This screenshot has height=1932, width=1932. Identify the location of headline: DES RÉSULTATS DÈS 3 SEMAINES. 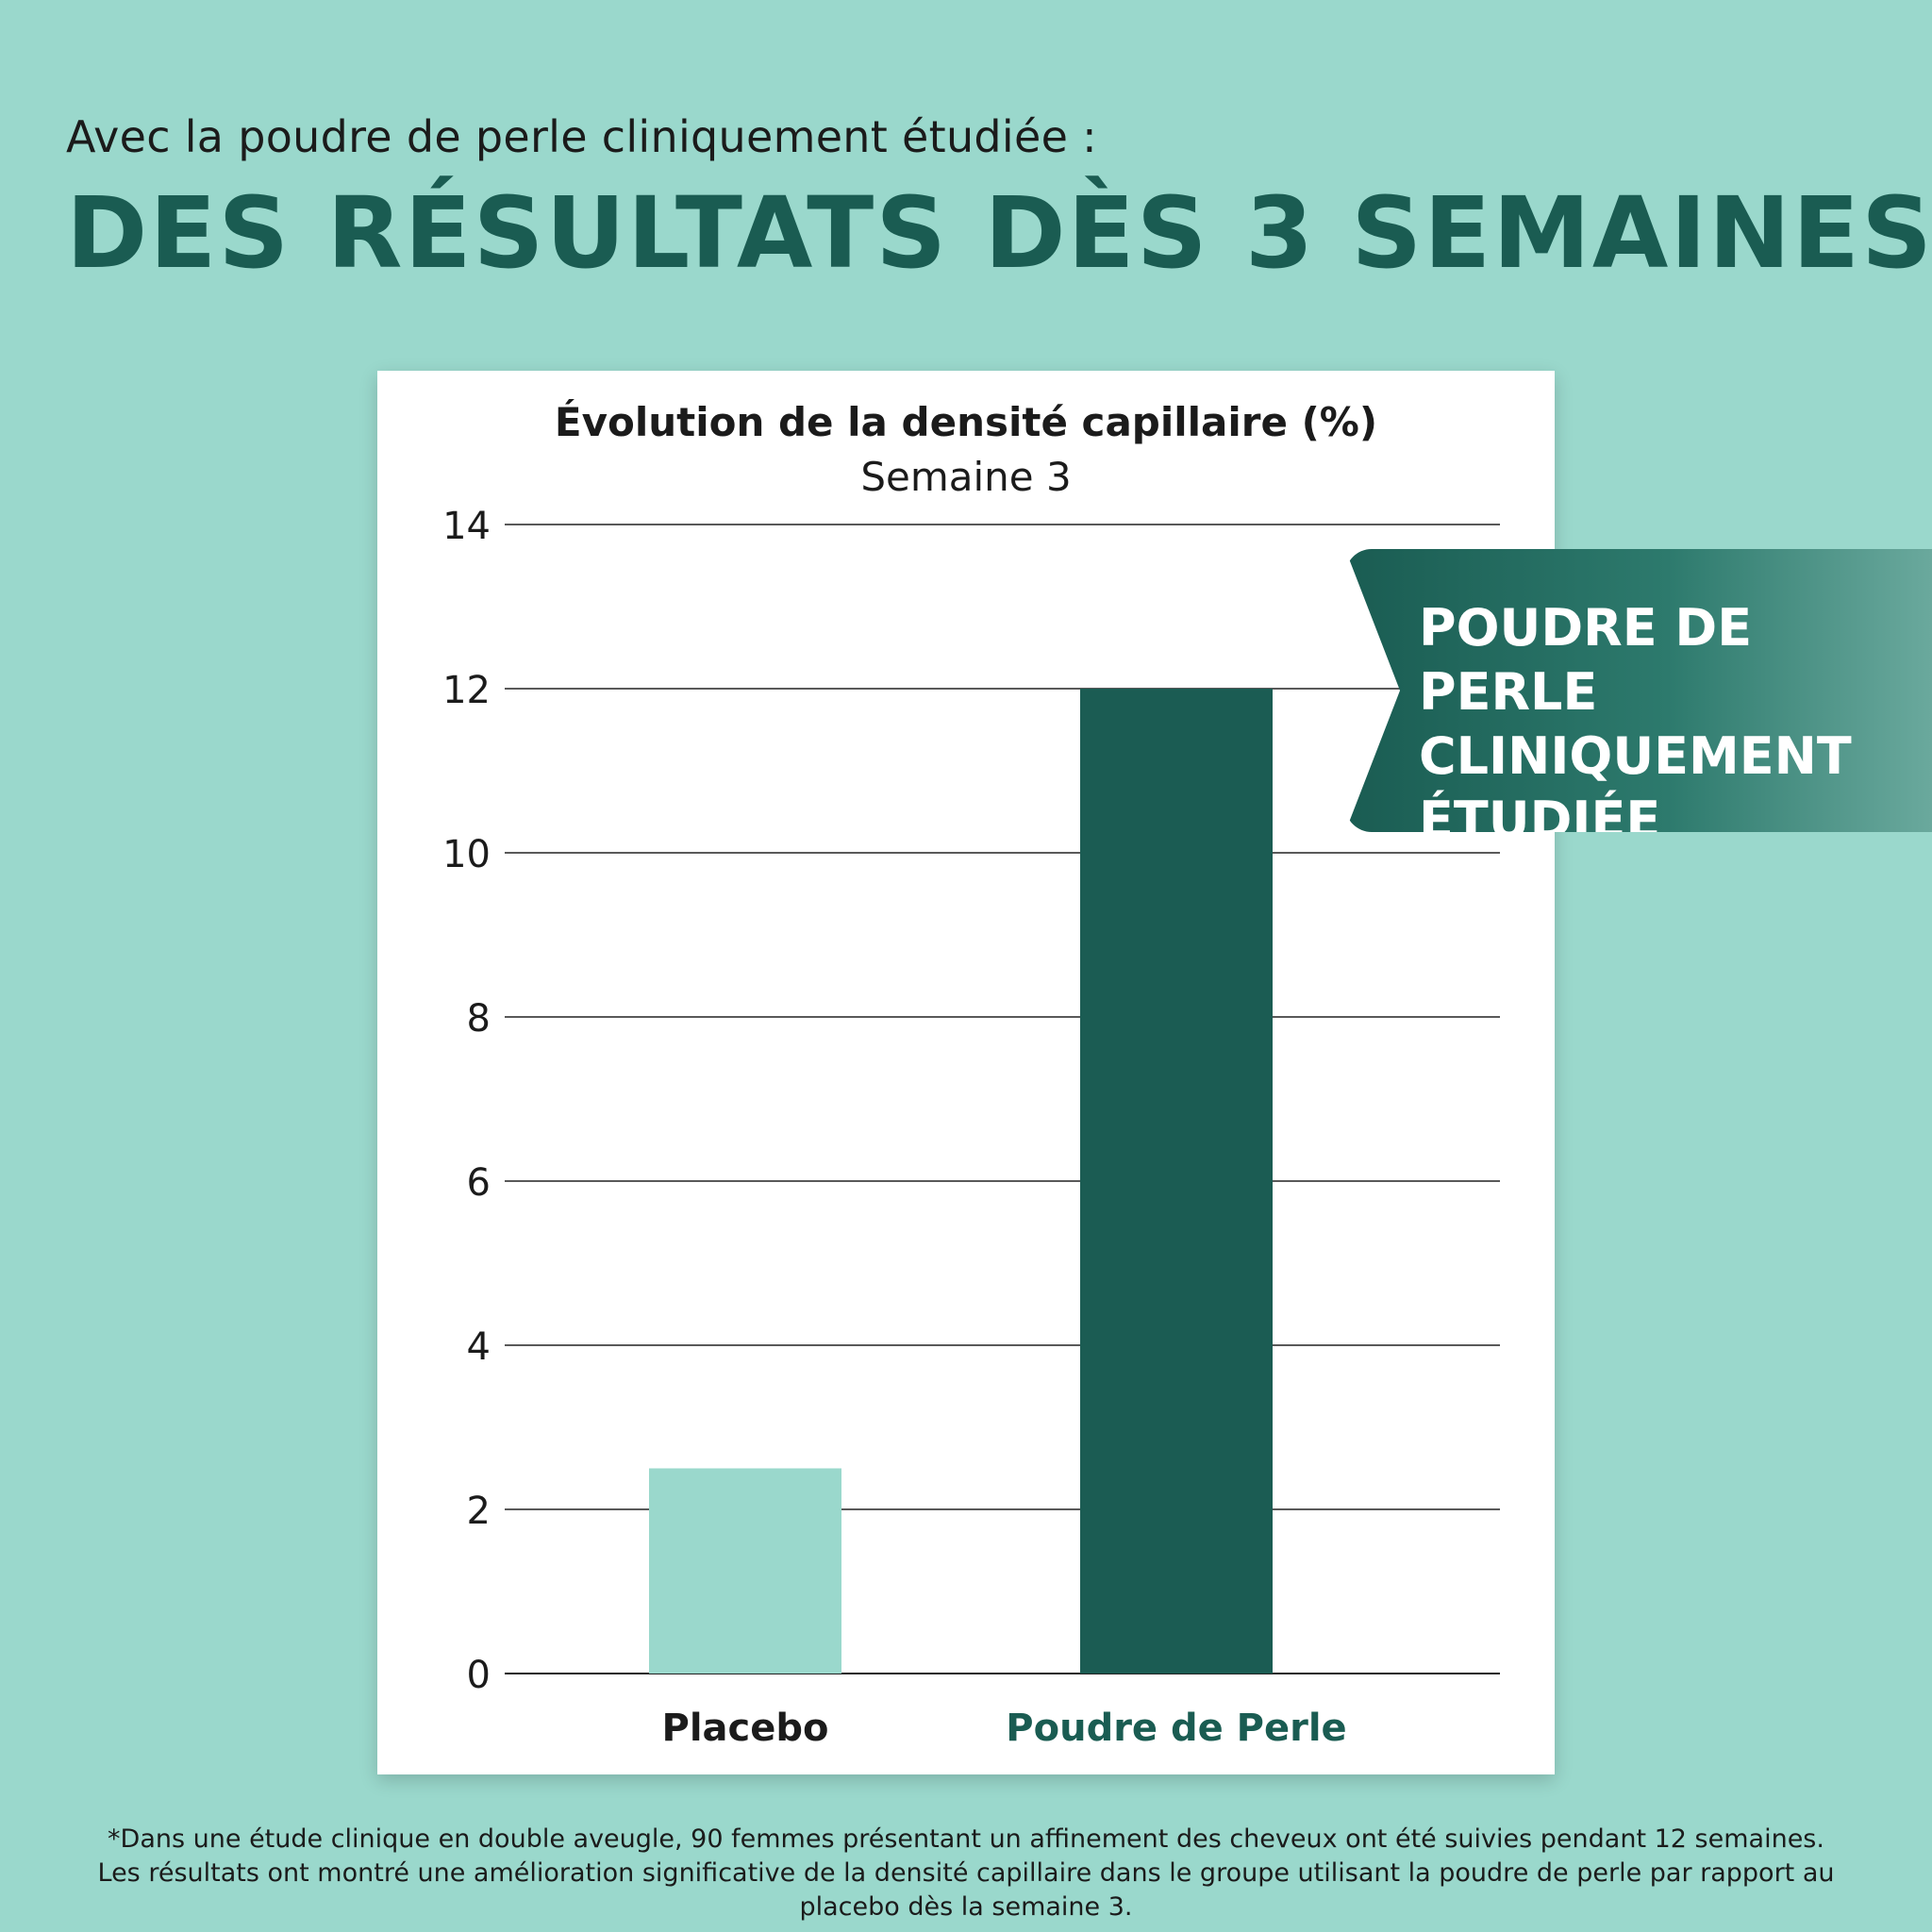
(999, 233).